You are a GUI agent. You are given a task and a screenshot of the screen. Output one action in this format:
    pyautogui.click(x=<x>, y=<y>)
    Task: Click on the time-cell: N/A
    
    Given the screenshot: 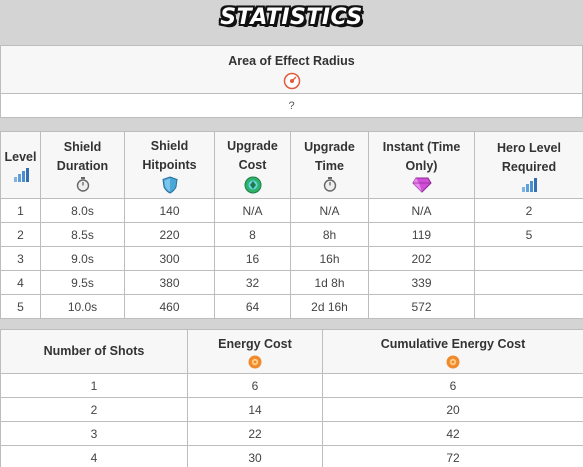 What is the action you would take?
    pyautogui.click(x=329, y=210)
    